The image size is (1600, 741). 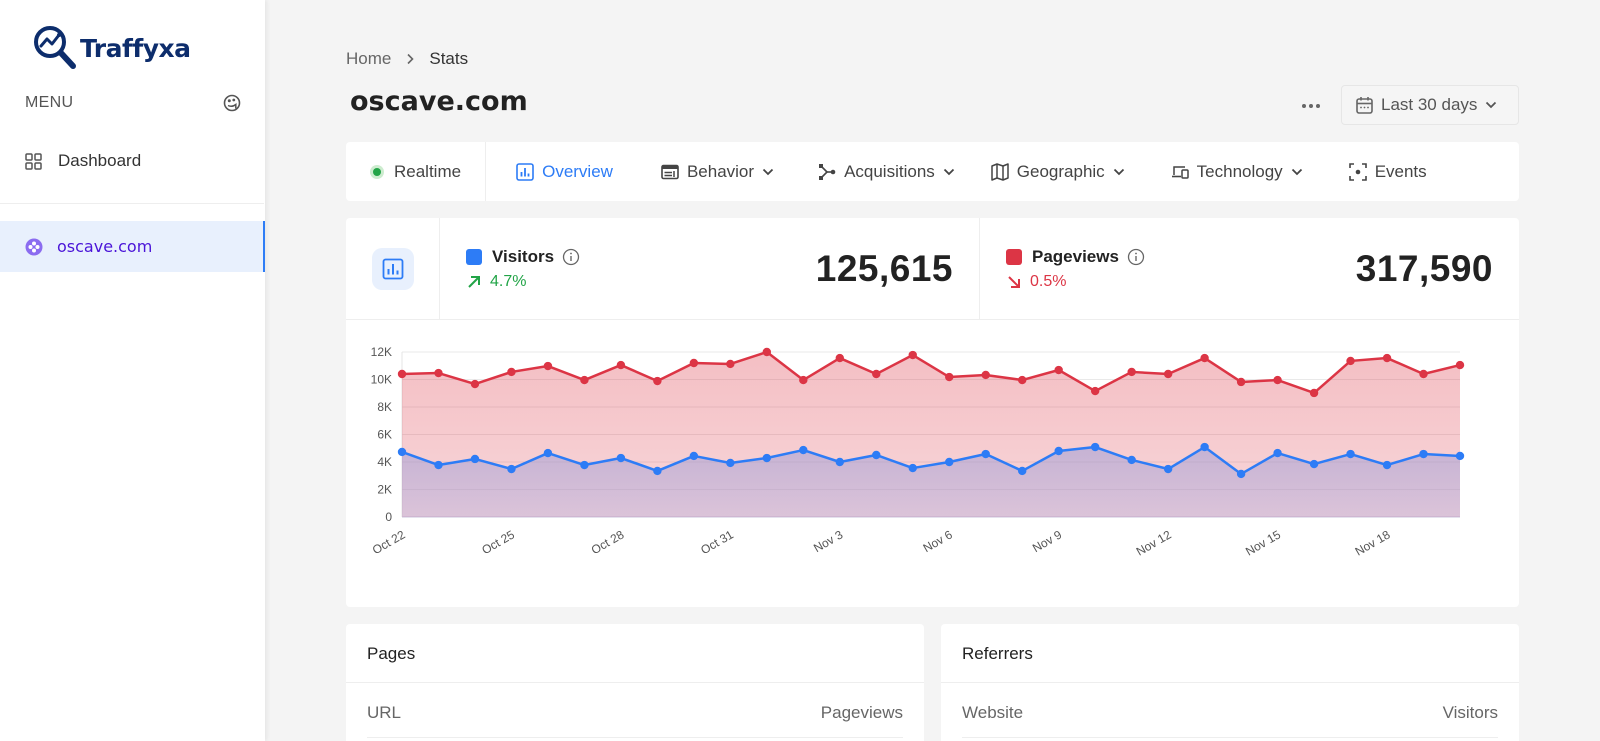 What do you see at coordinates (132, 203) in the screenshot?
I see `sidebar-divider` at bounding box center [132, 203].